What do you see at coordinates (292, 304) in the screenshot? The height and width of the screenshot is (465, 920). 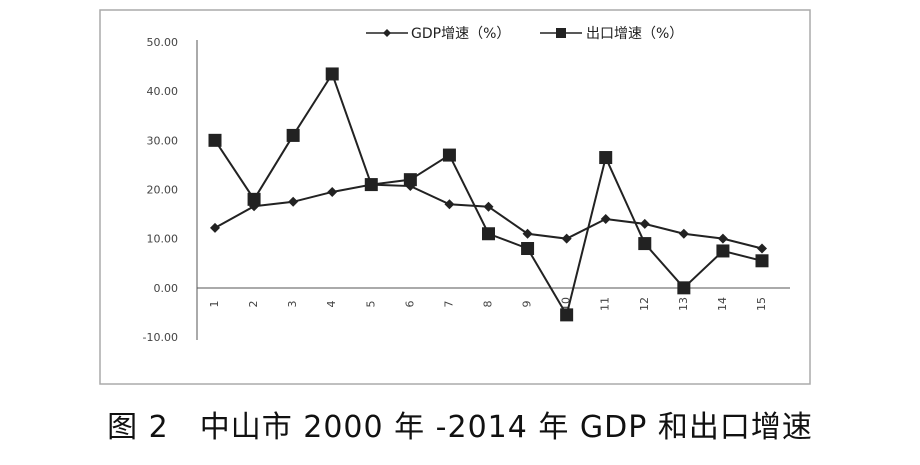 I see `x-tick-label: 3` at bounding box center [292, 304].